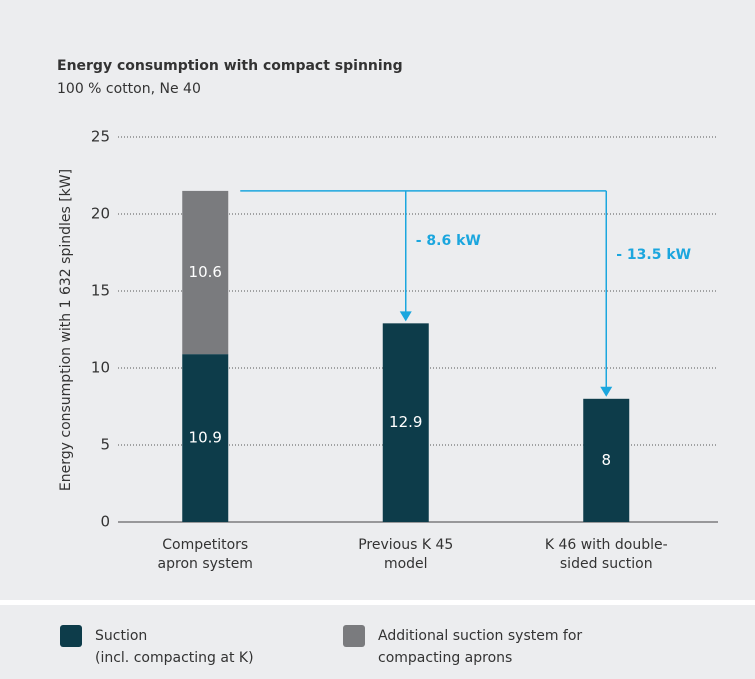  What do you see at coordinates (205, 564) in the screenshot?
I see `x-tick-label: apron system` at bounding box center [205, 564].